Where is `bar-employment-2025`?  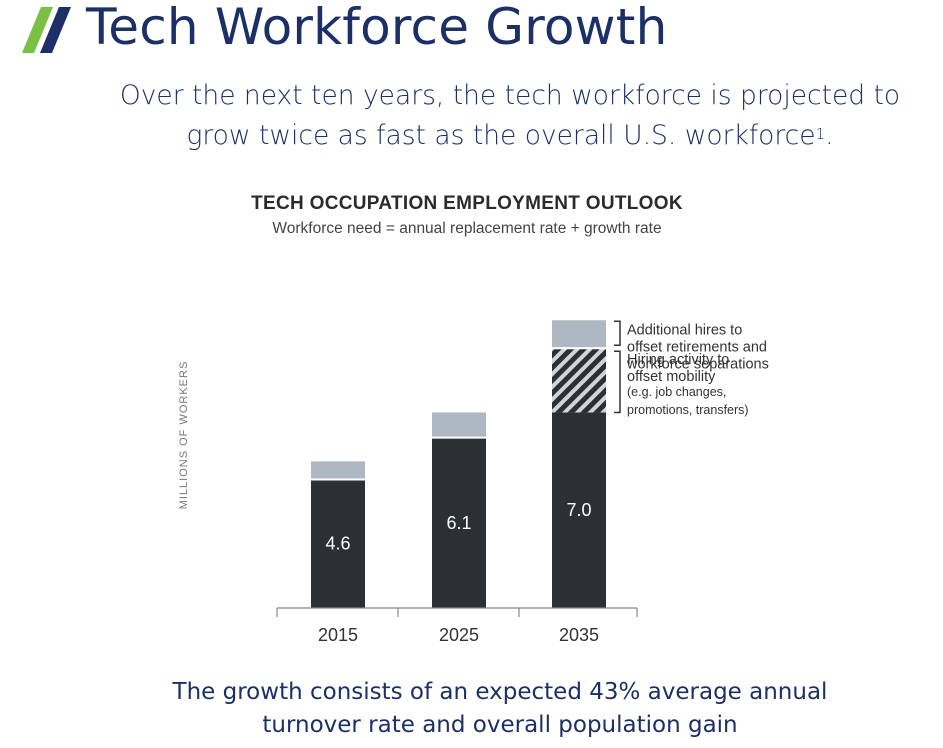
bar-employment-2025 is located at coordinates (459, 522).